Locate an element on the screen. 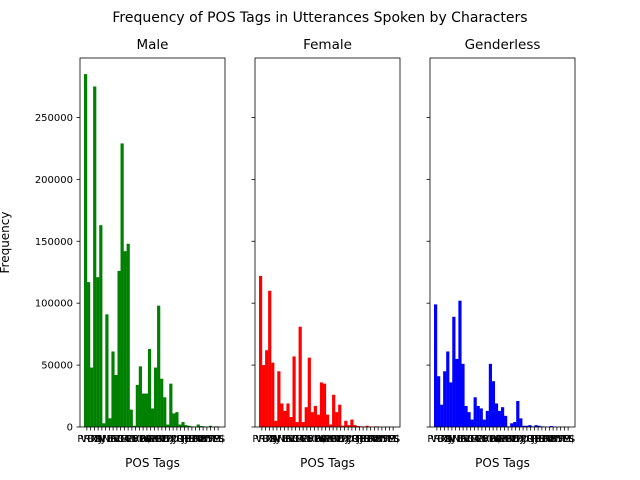  x-tick-label: WDT is located at coordinates (348, 439).